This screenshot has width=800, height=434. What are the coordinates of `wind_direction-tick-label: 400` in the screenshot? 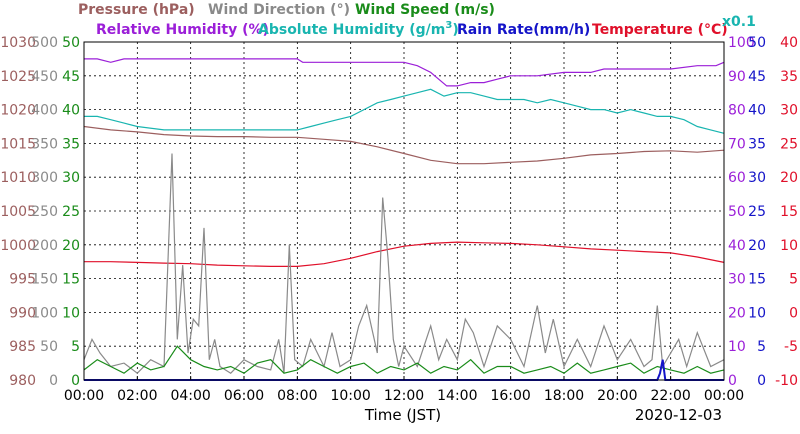 It's located at (44, 111).